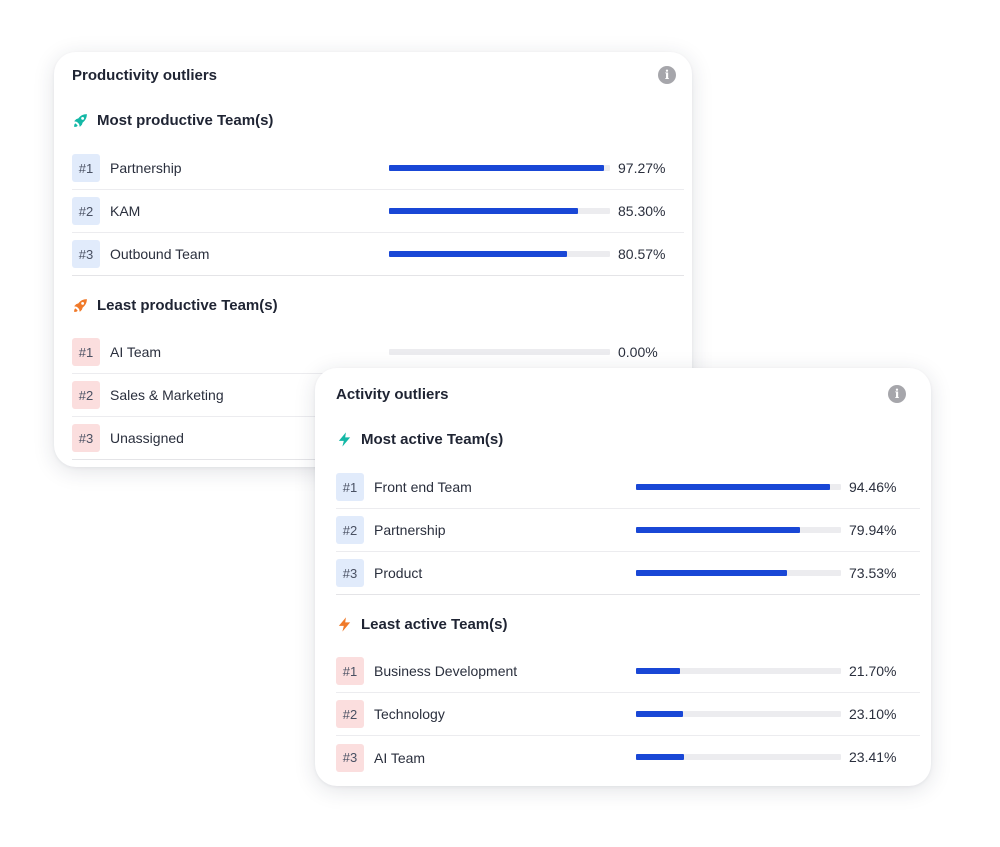  Describe the element at coordinates (434, 624) in the screenshot. I see `section-title-text: Least active Team(s)` at that location.